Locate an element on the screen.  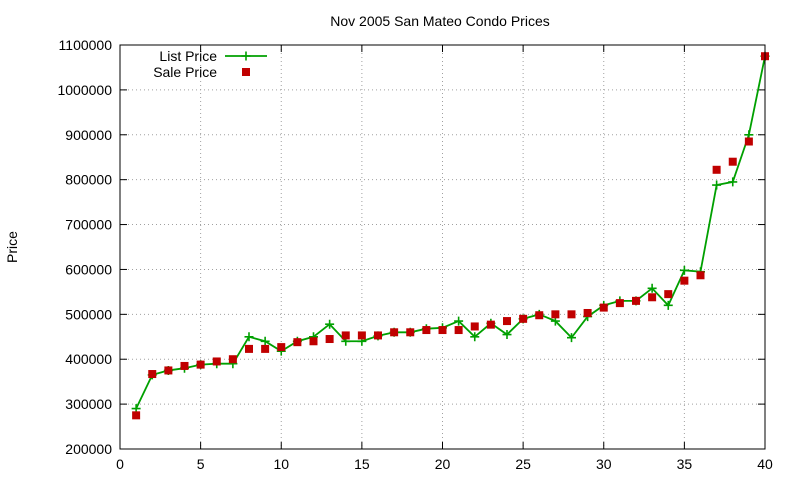
x-tick-label: 15 is located at coordinates (362, 464).